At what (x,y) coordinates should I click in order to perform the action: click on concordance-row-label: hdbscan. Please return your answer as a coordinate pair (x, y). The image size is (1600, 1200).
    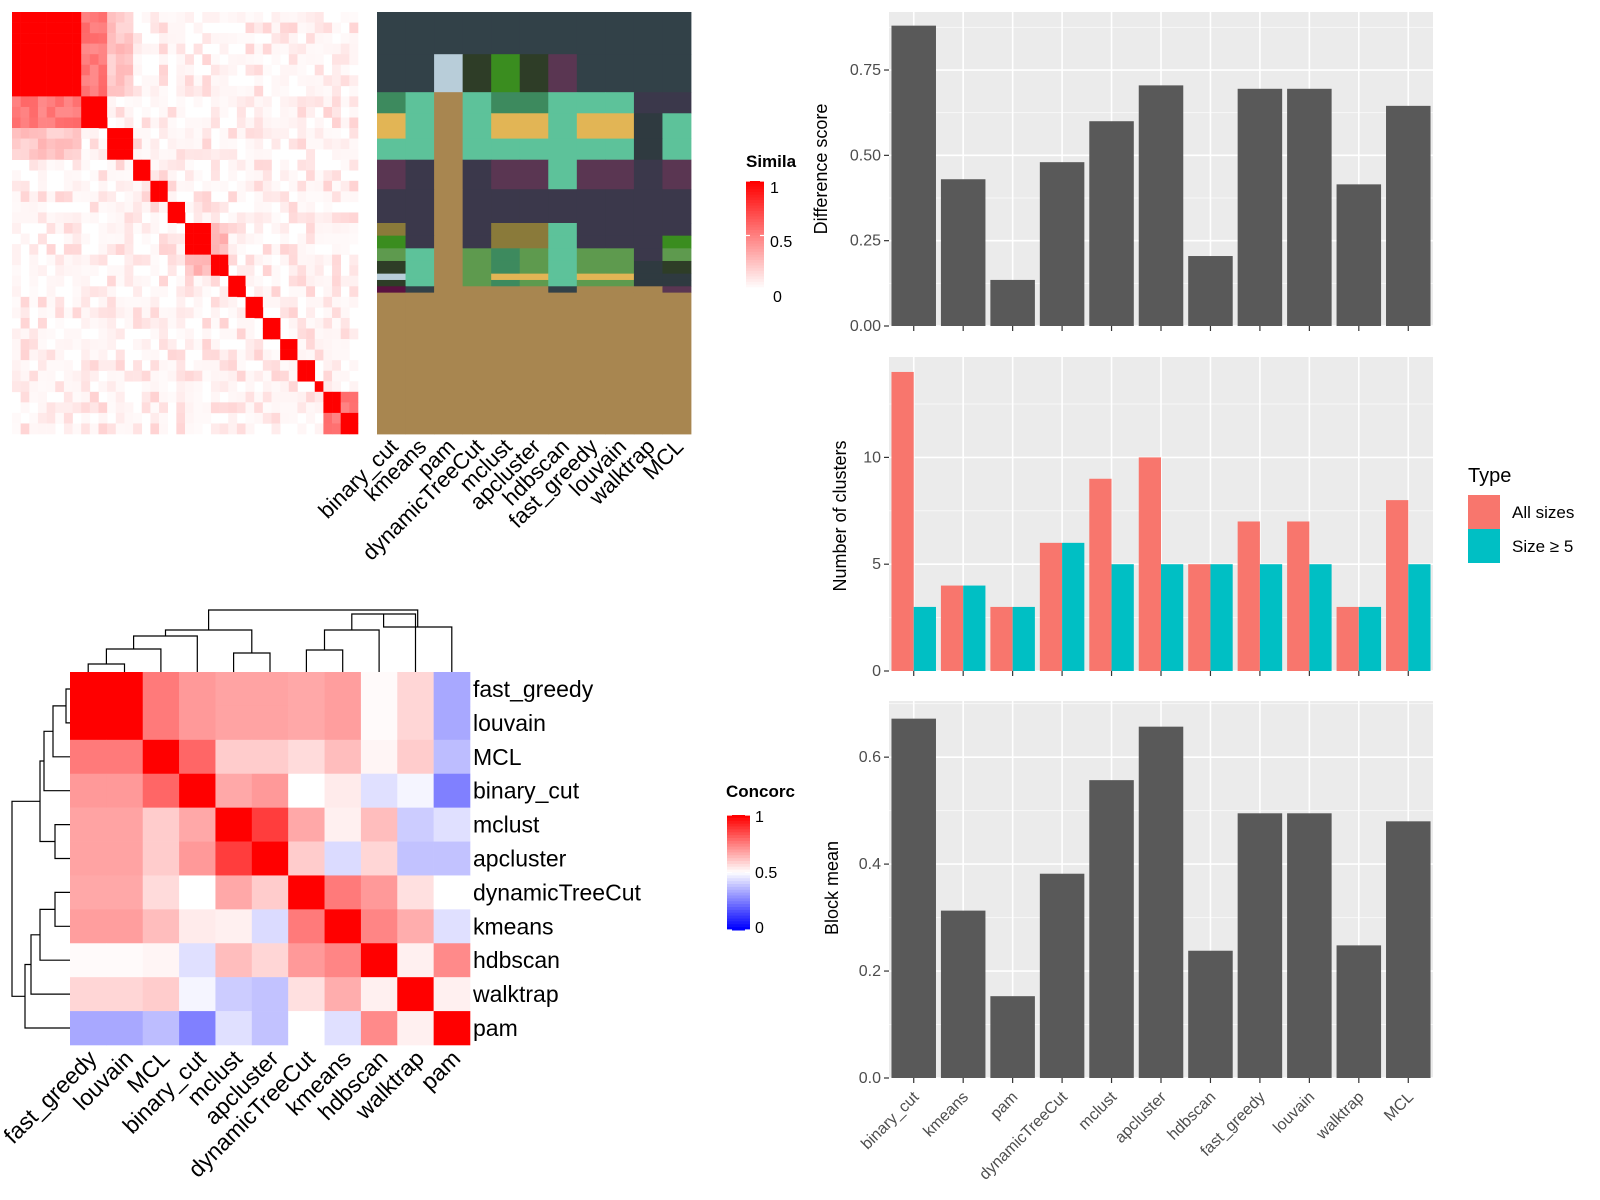
    Looking at the image, I should click on (516, 960).